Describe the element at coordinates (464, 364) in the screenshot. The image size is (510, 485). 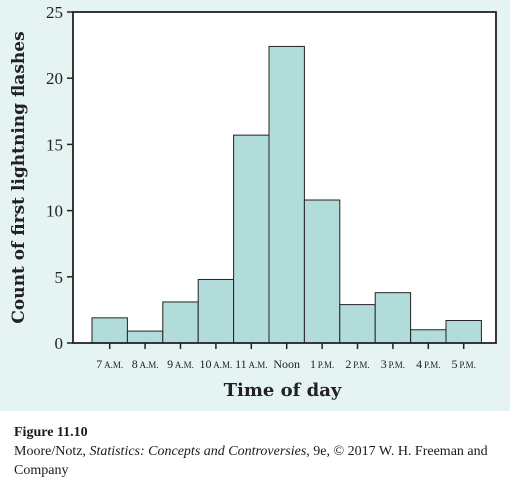
I see `x-tick-label-10: 5 P.M.` at that location.